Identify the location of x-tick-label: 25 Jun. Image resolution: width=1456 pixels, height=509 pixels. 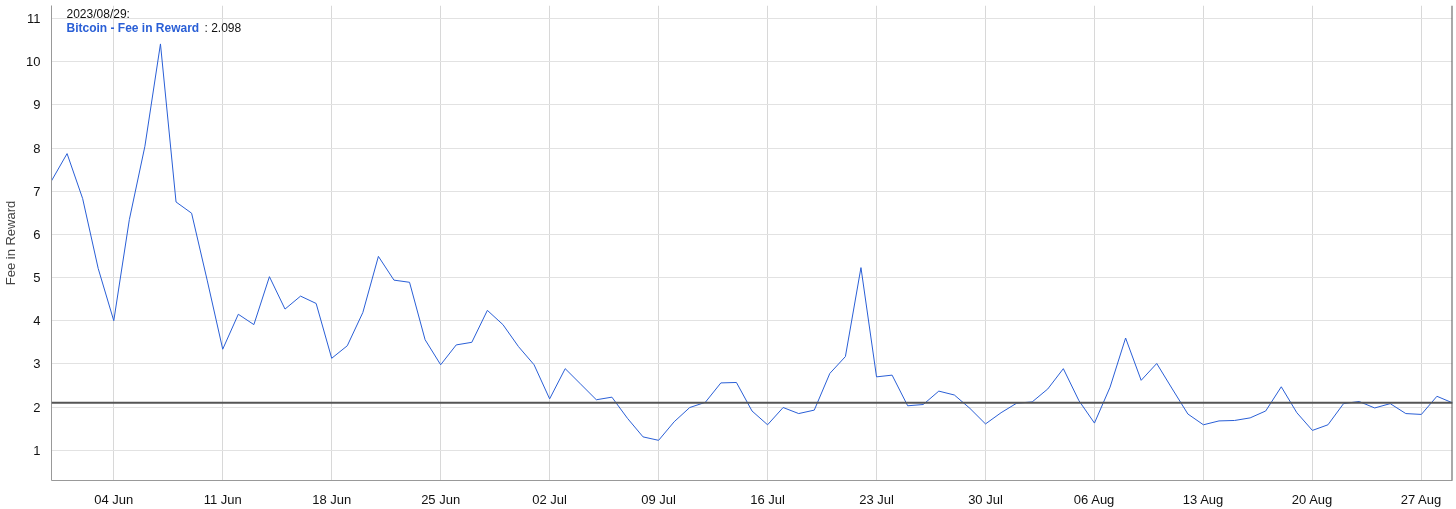
(441, 499).